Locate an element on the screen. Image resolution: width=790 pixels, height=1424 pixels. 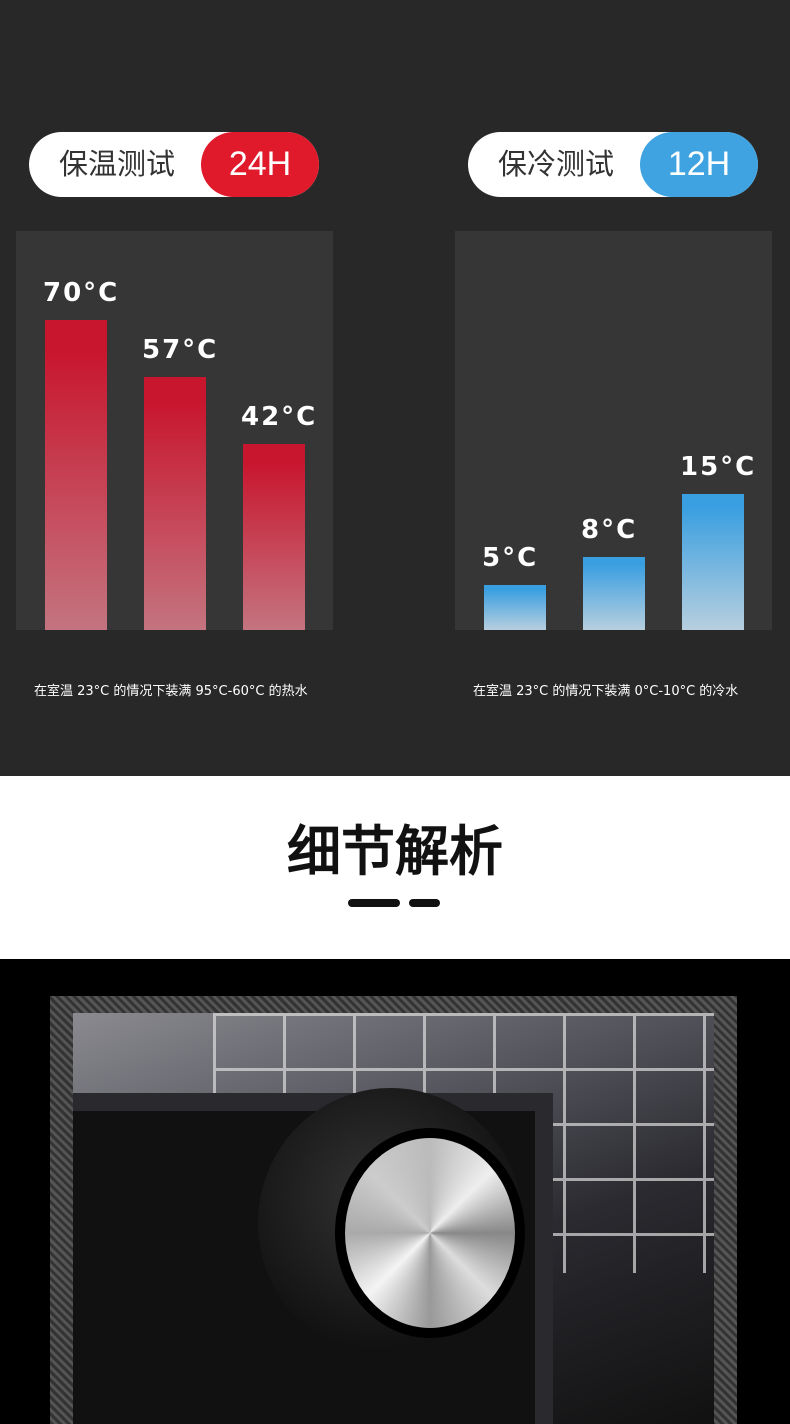
cold-test-badge: 保冷测试 12H is located at coordinates (613, 164).